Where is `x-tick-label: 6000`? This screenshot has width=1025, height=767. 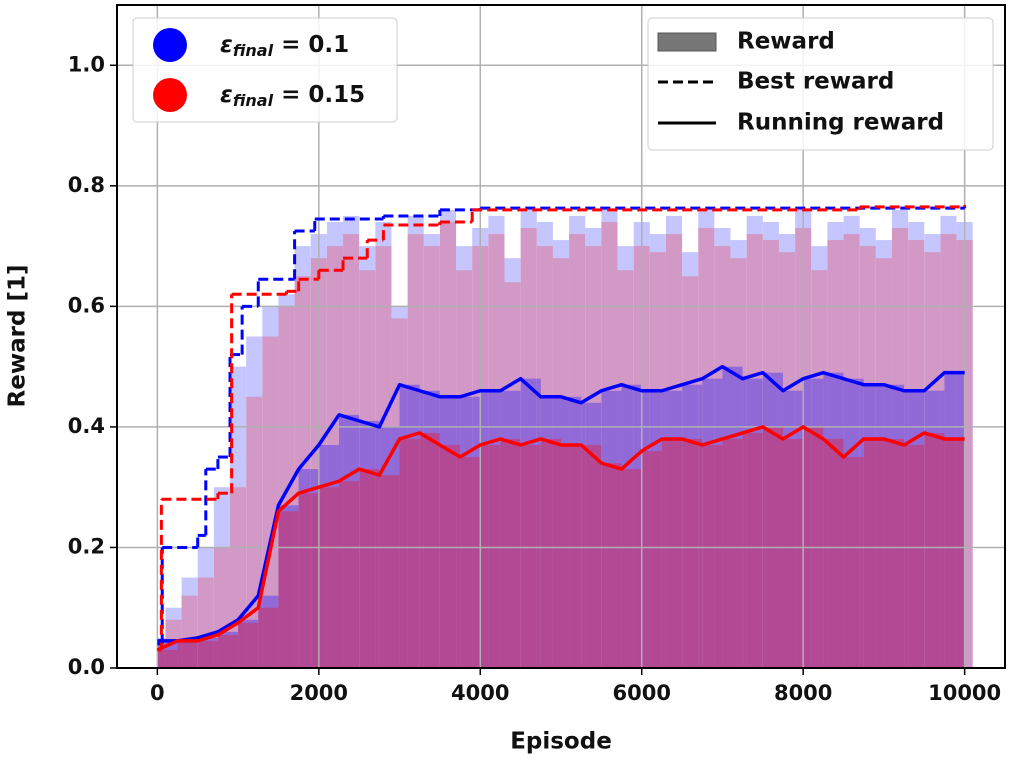
x-tick-label: 6000 is located at coordinates (642, 693).